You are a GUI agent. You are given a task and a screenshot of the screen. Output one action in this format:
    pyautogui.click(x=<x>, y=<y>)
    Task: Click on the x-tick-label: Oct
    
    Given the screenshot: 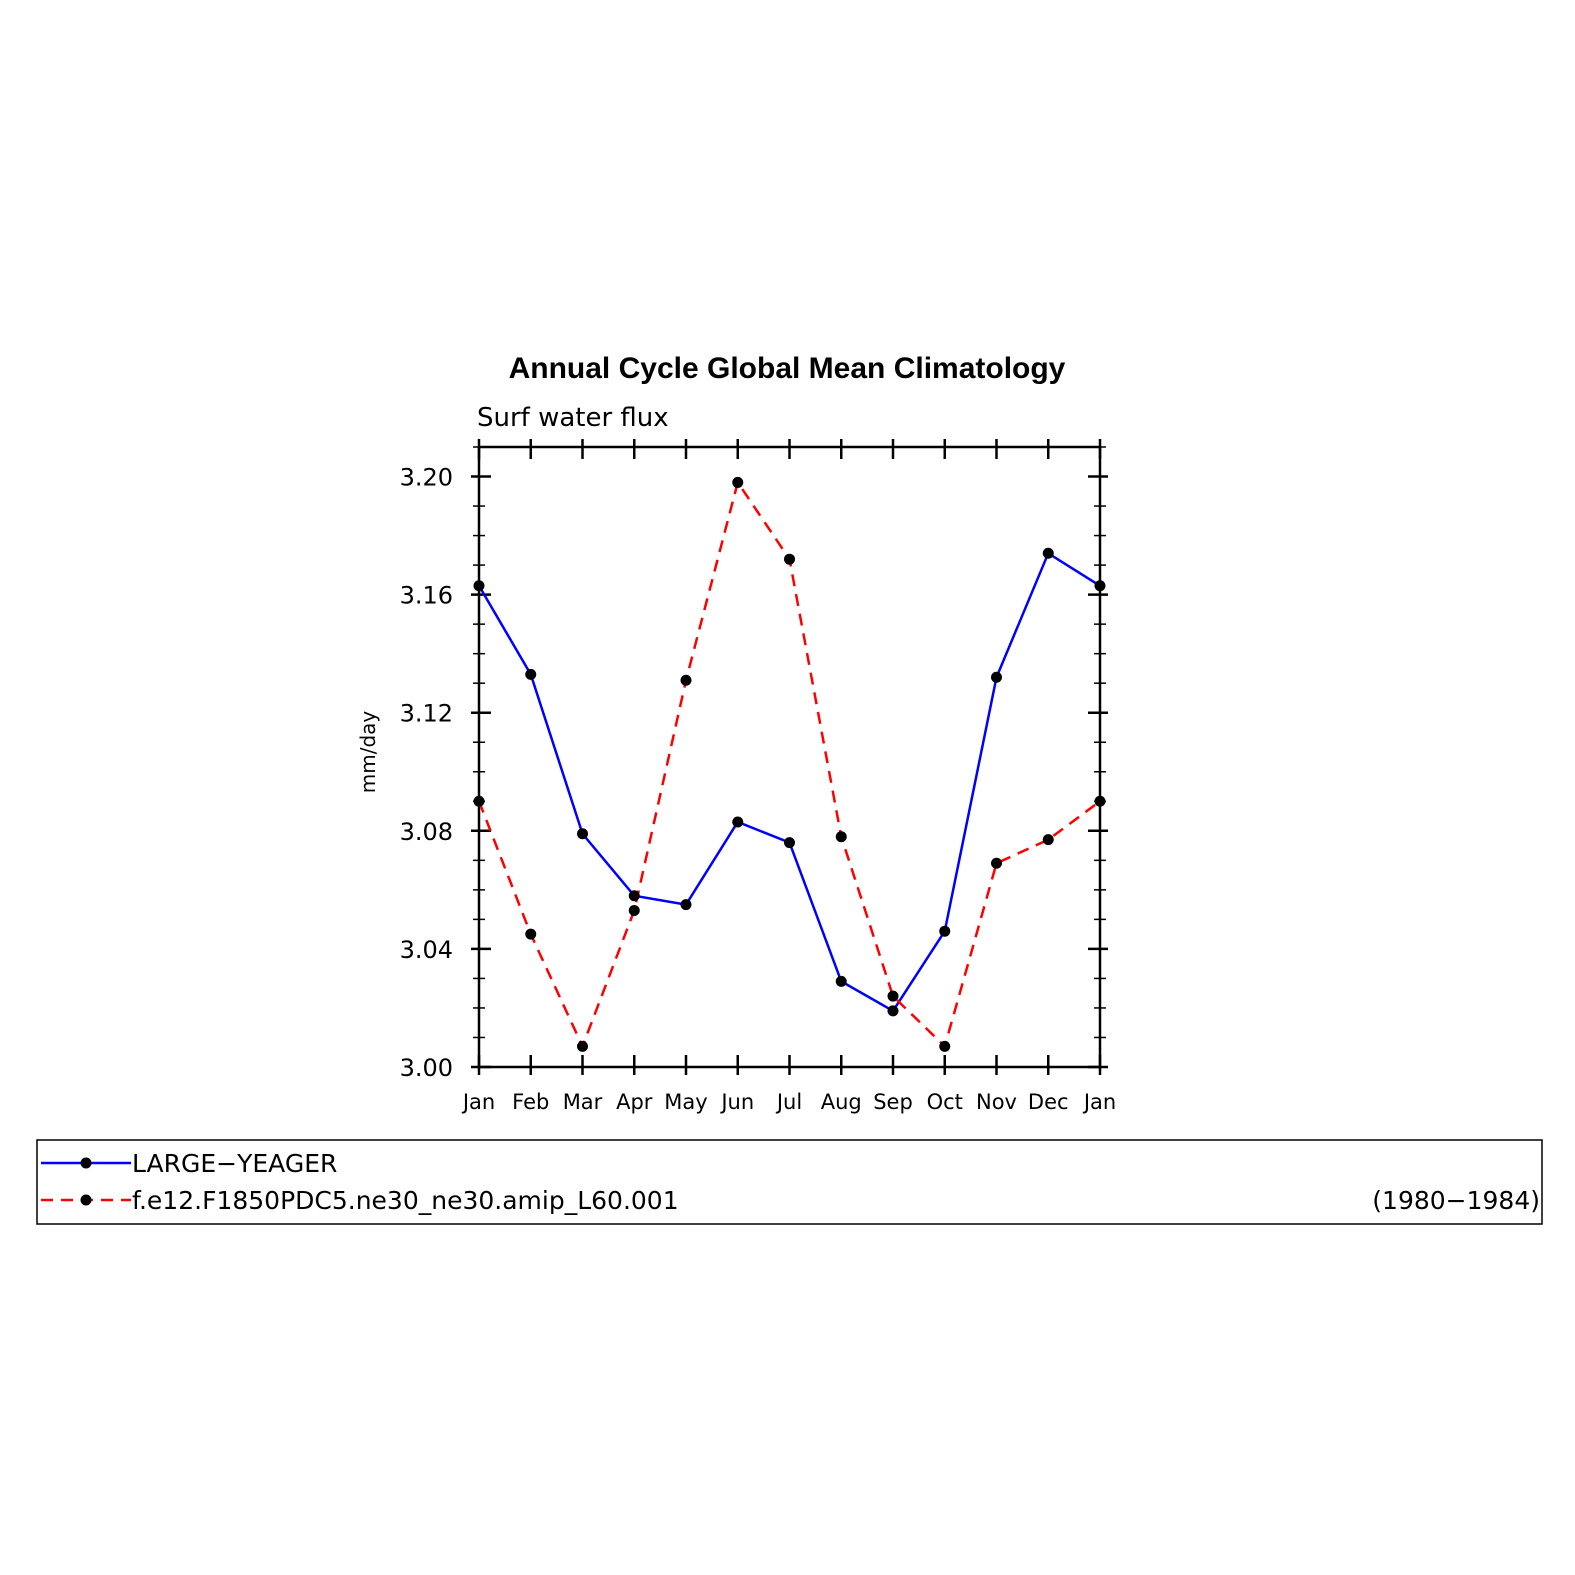 What is the action you would take?
    pyautogui.click(x=945, y=1102)
    